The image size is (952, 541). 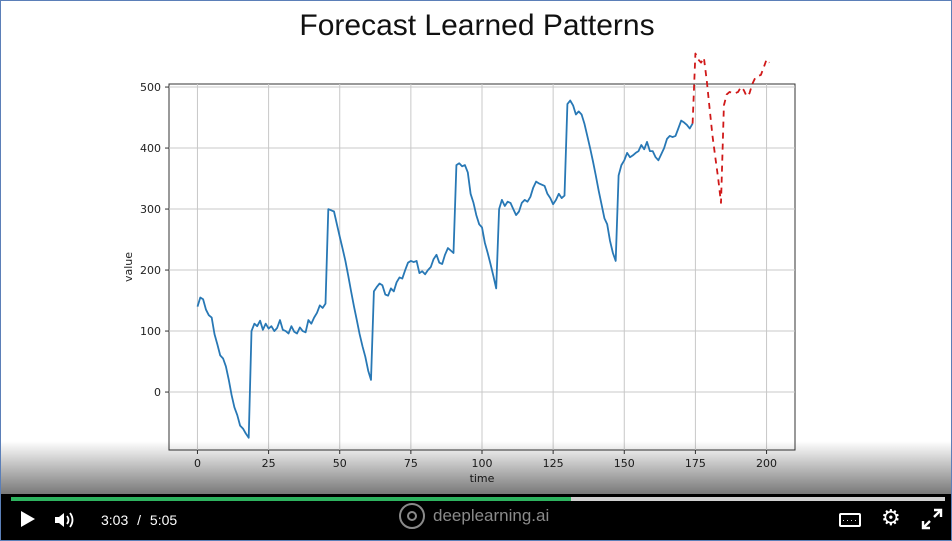 I want to click on forecast-line, so click(x=731, y=128).